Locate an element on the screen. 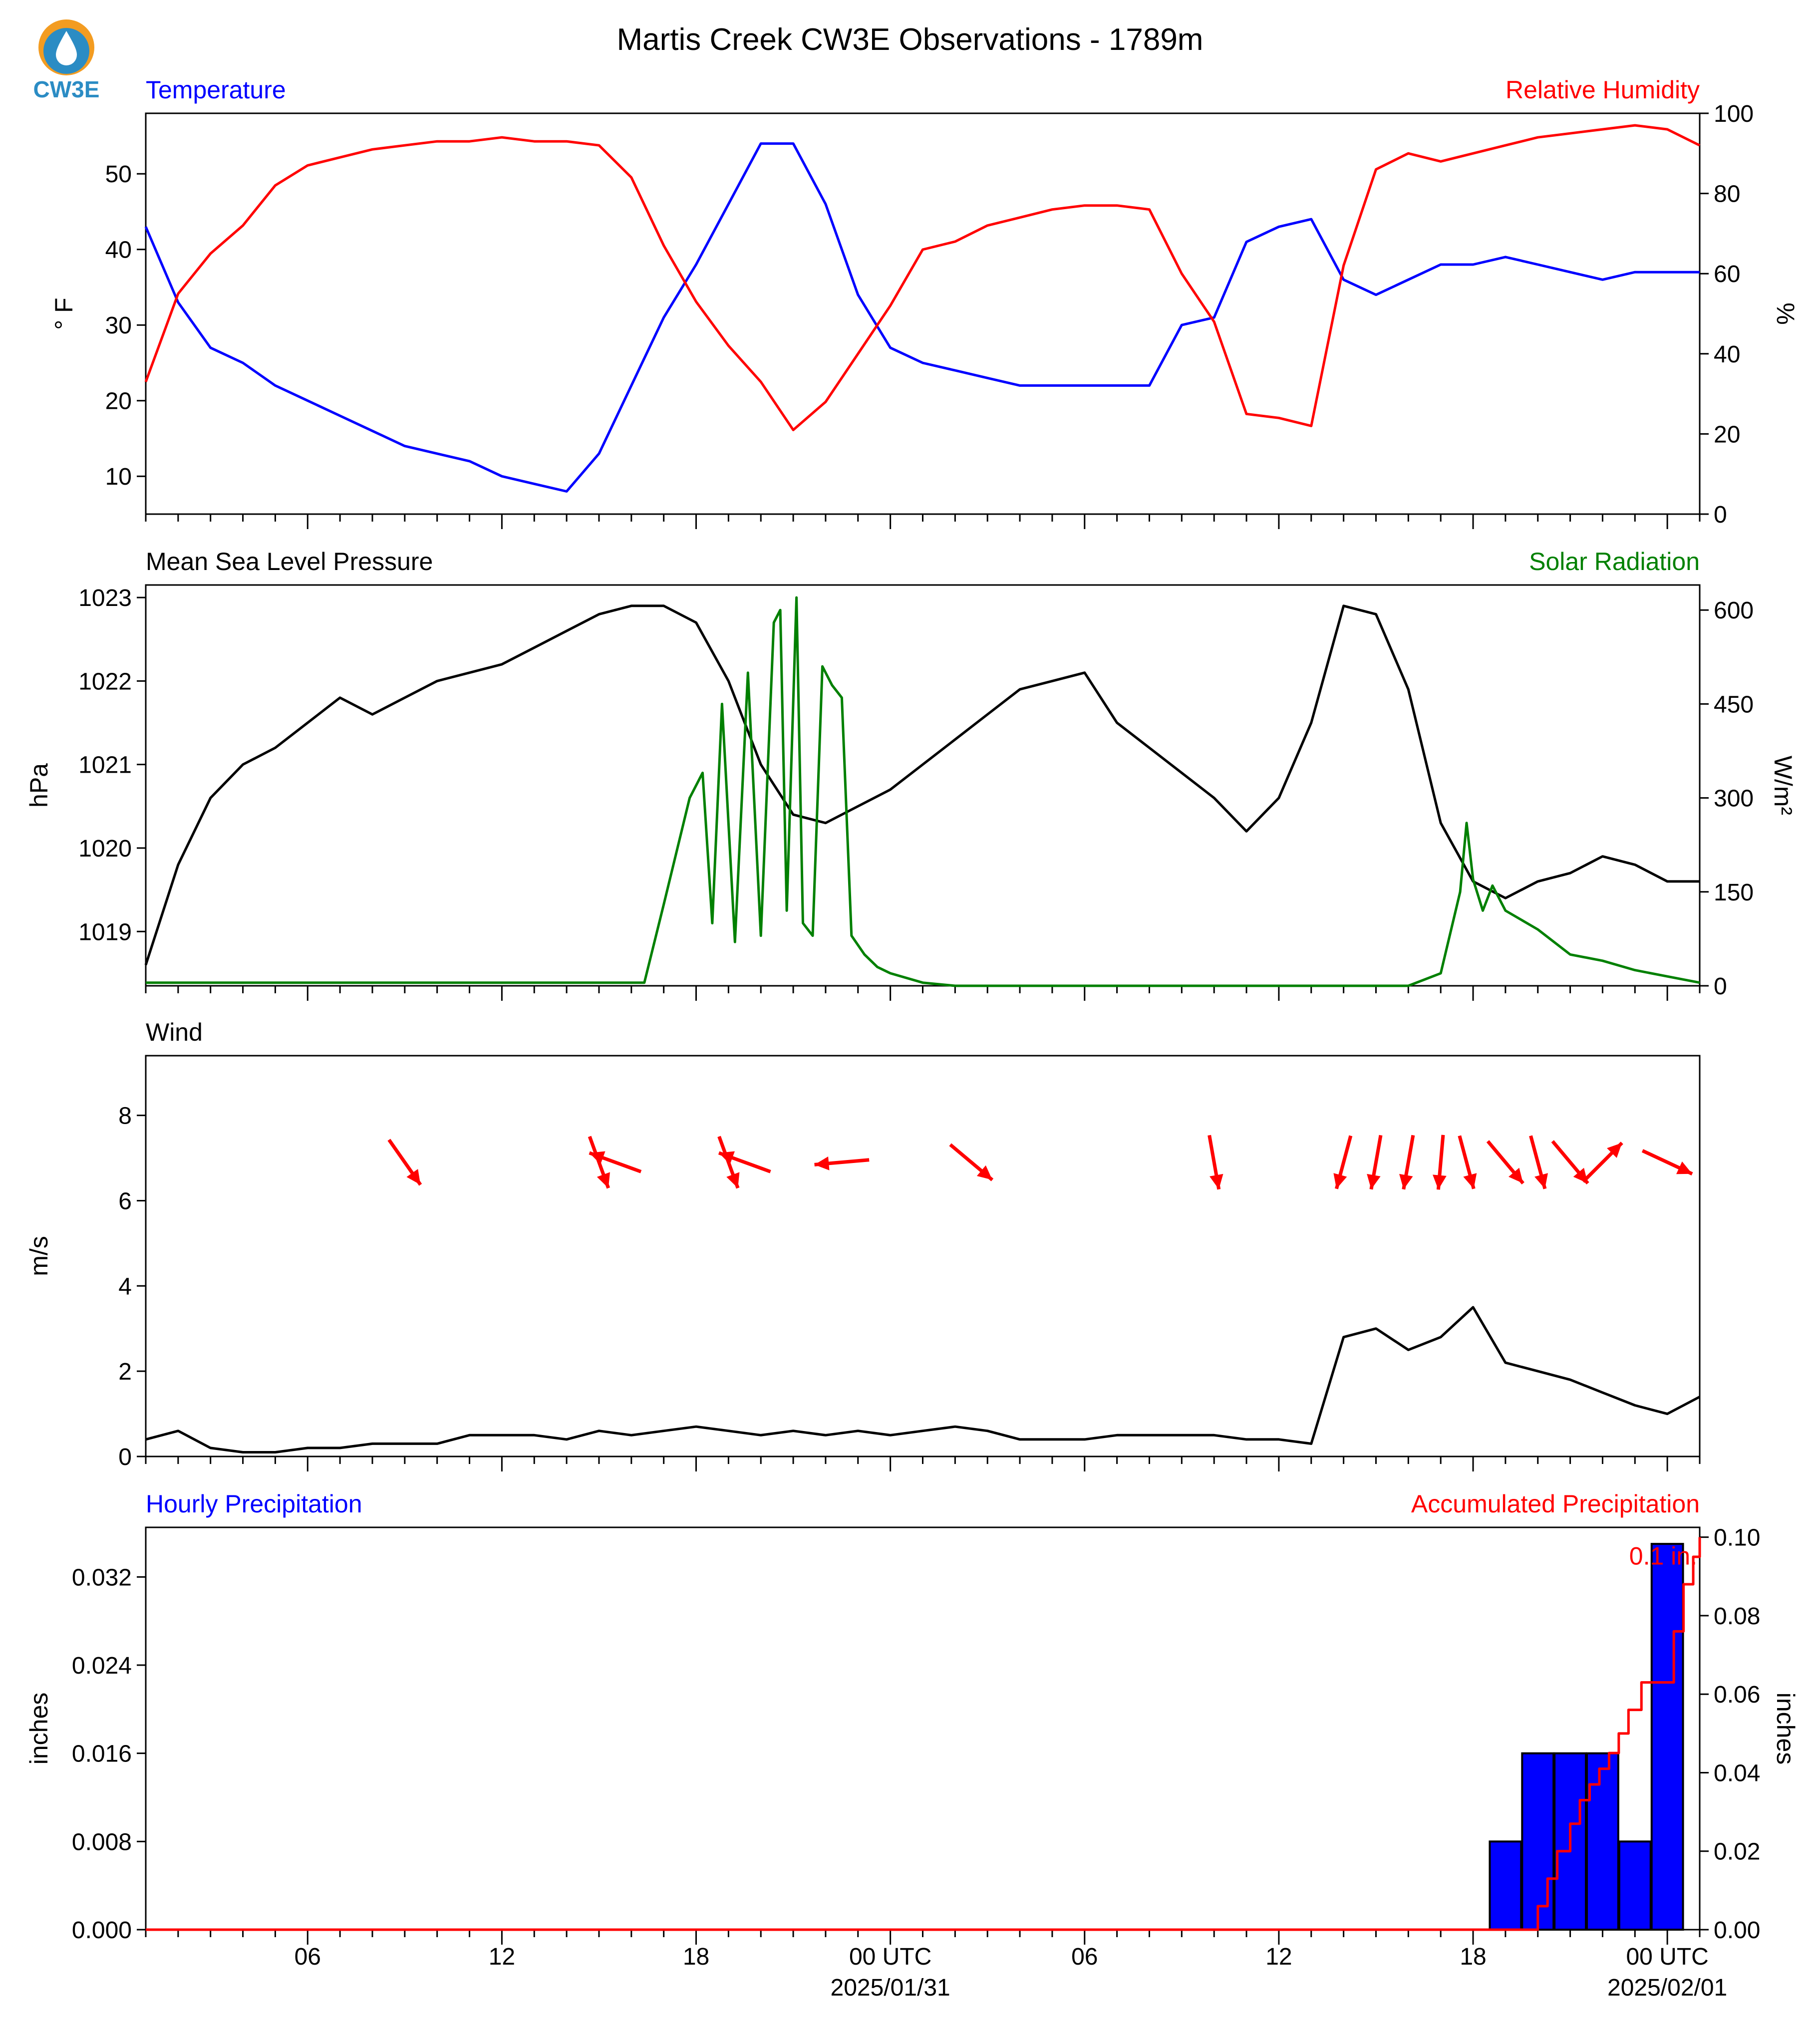  panel2-y-tick-label: 1023 is located at coordinates (105, 598).